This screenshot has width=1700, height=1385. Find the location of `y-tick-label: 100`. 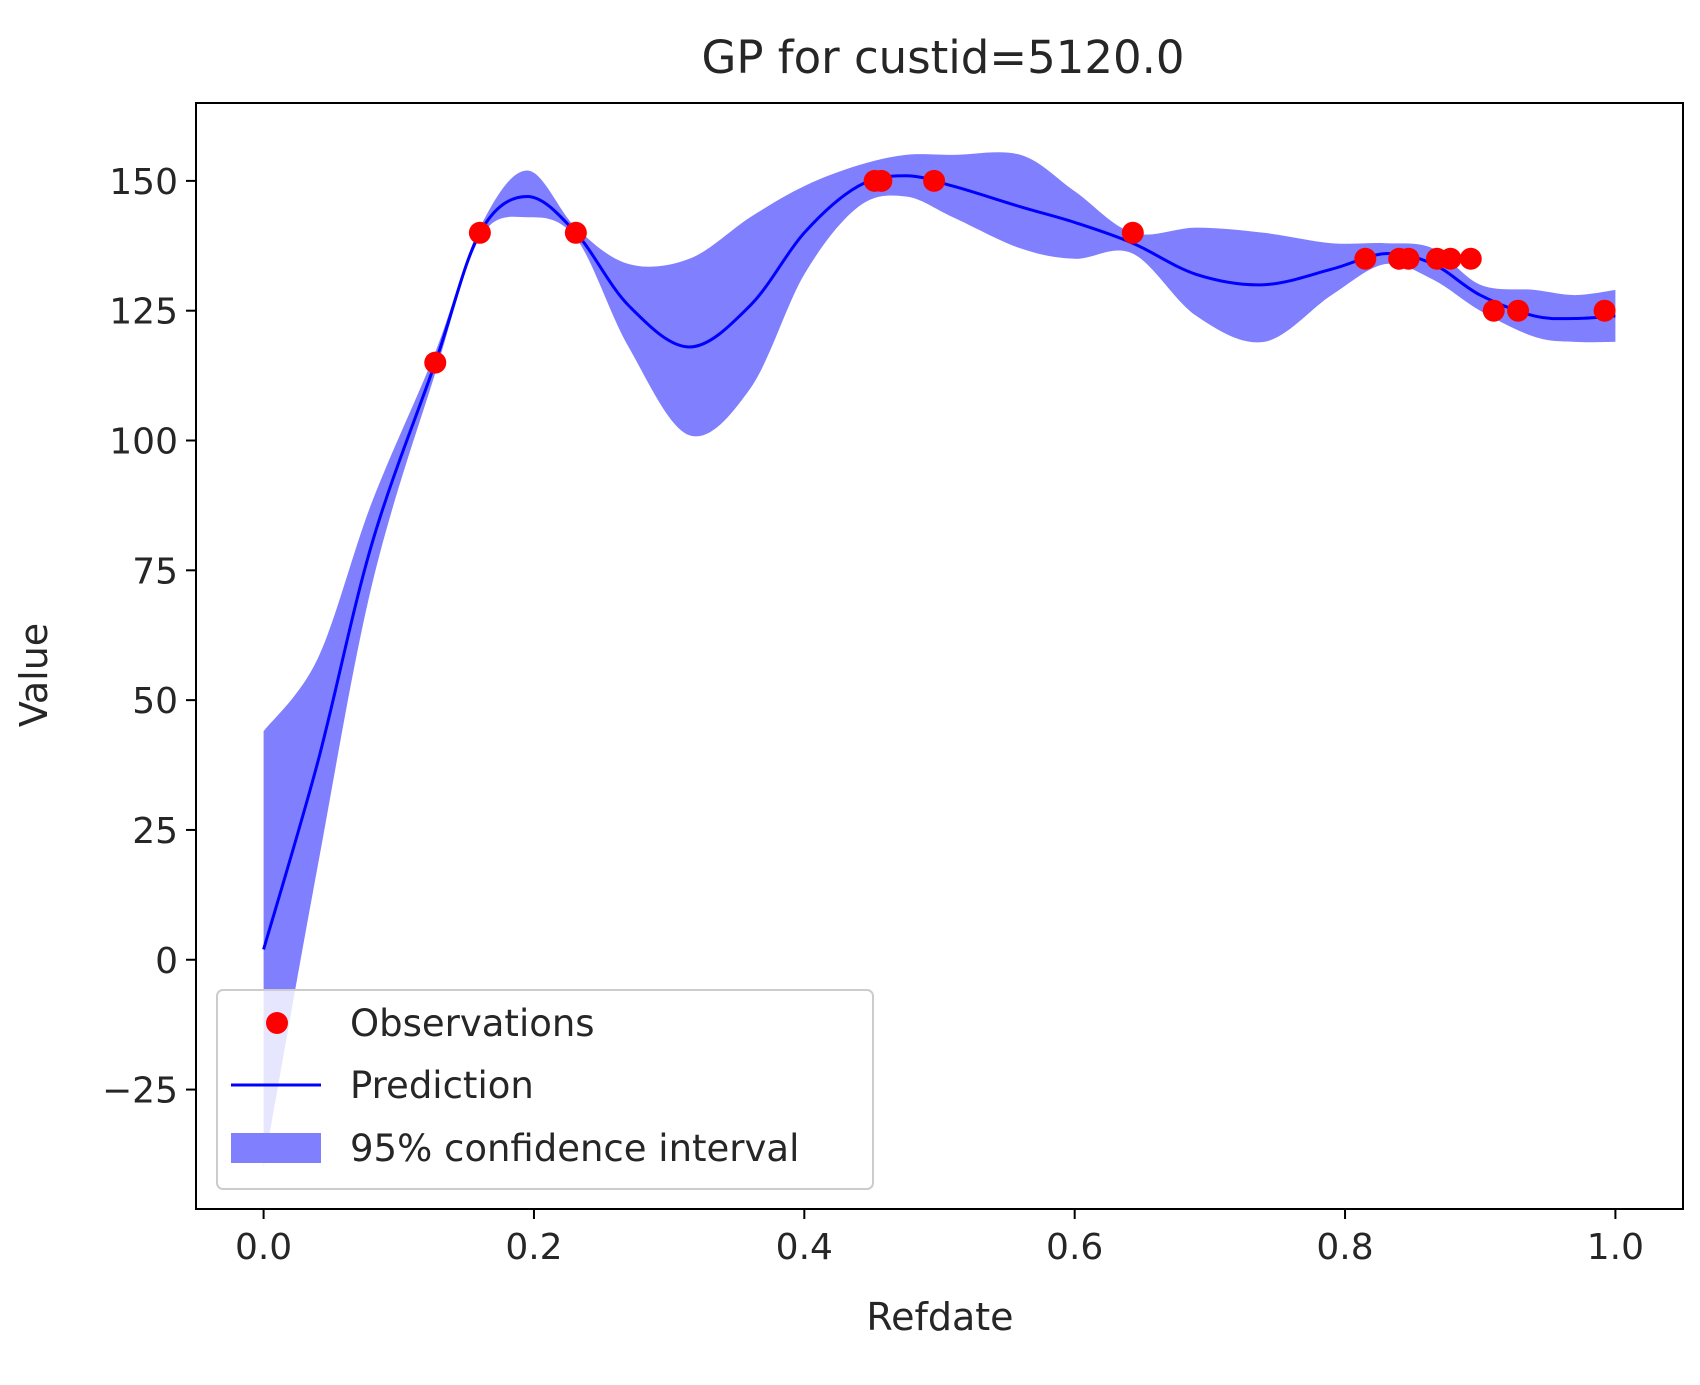

y-tick-label: 100 is located at coordinates (143, 442).